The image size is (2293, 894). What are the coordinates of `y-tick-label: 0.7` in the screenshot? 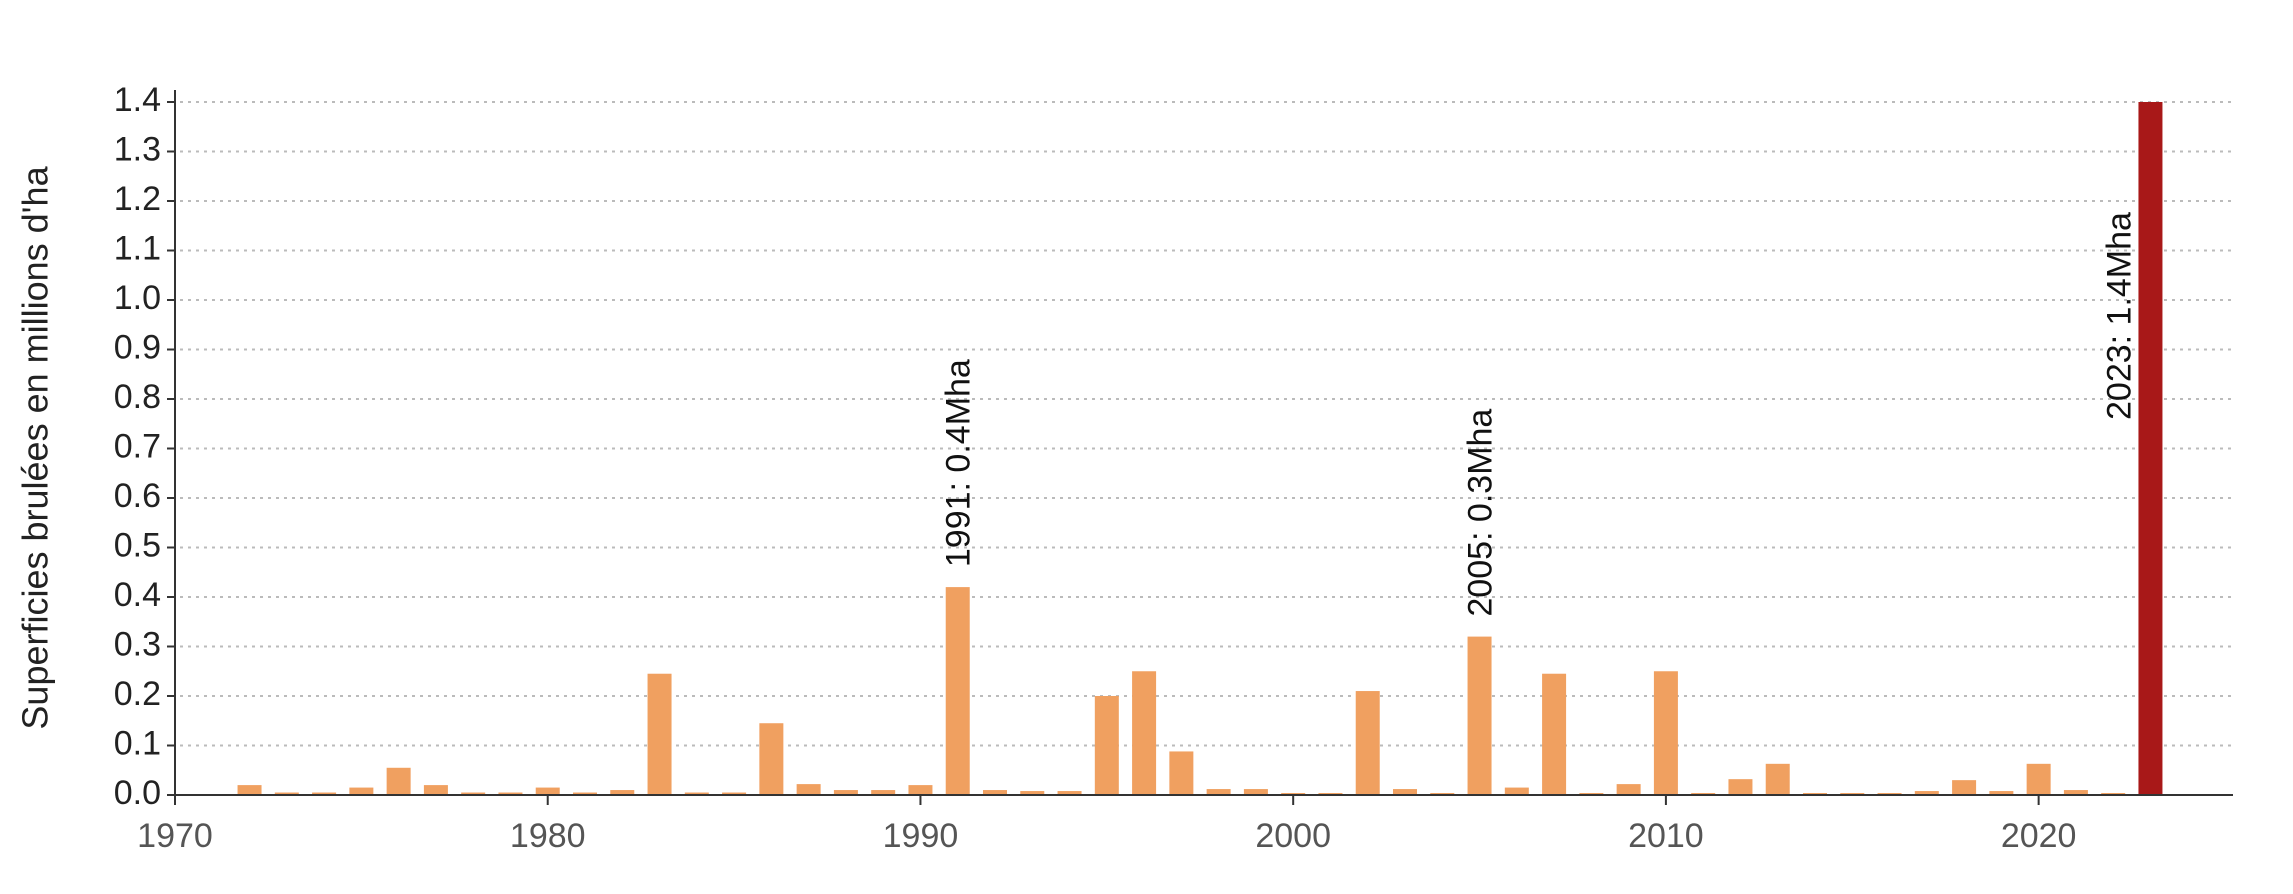 It's located at (137, 446).